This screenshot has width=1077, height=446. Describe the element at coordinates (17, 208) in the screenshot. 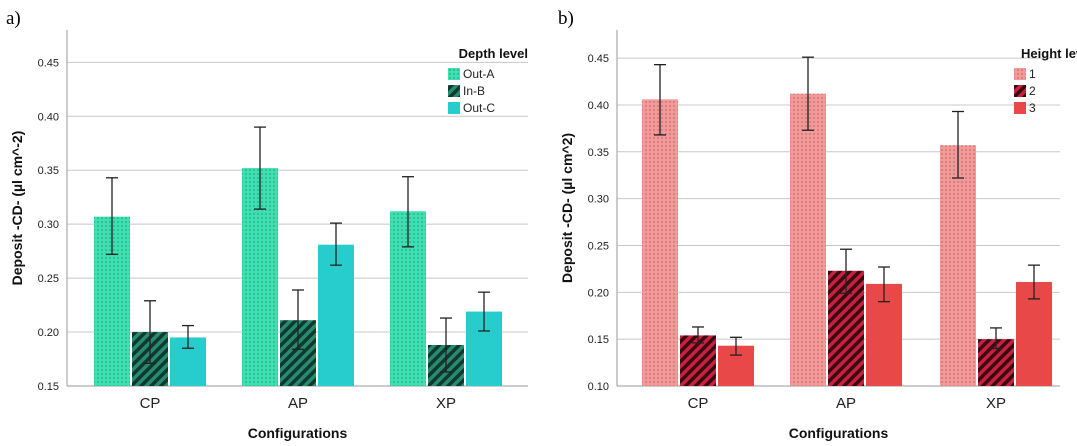

I see `y-axis-title: Deposit -CD- (µl cm^-2)` at that location.